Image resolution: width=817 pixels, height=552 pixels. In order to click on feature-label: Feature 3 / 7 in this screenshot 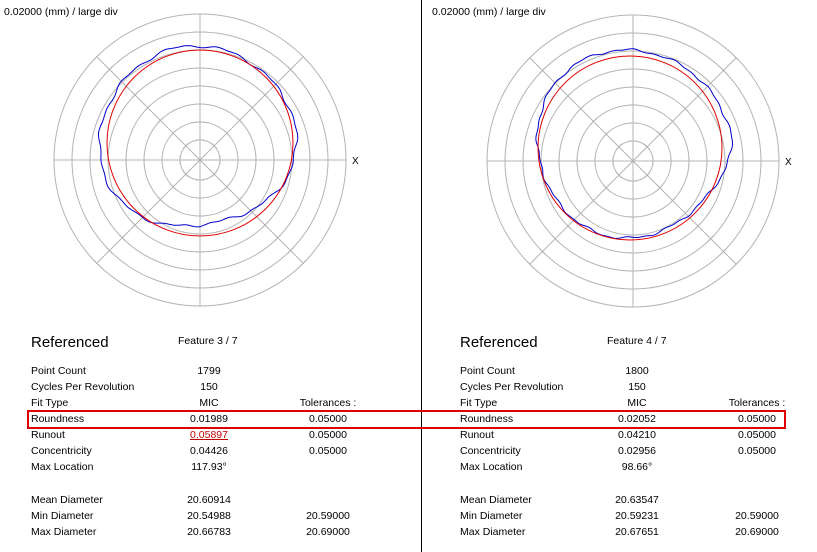, I will do `click(208, 341)`.